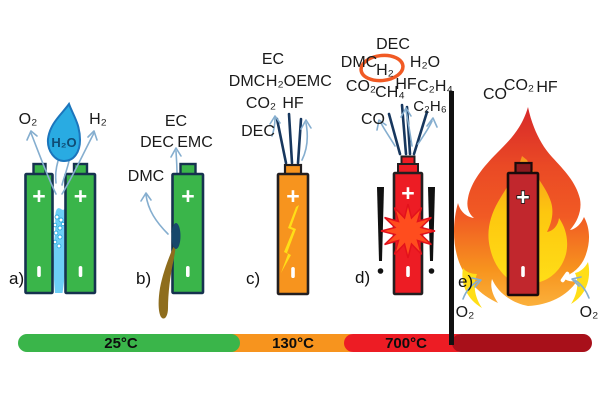 Image resolution: width=600 pixels, height=400 pixels. What do you see at coordinates (362, 277) in the screenshot?
I see `stage-letter-d: d)` at bounding box center [362, 277].